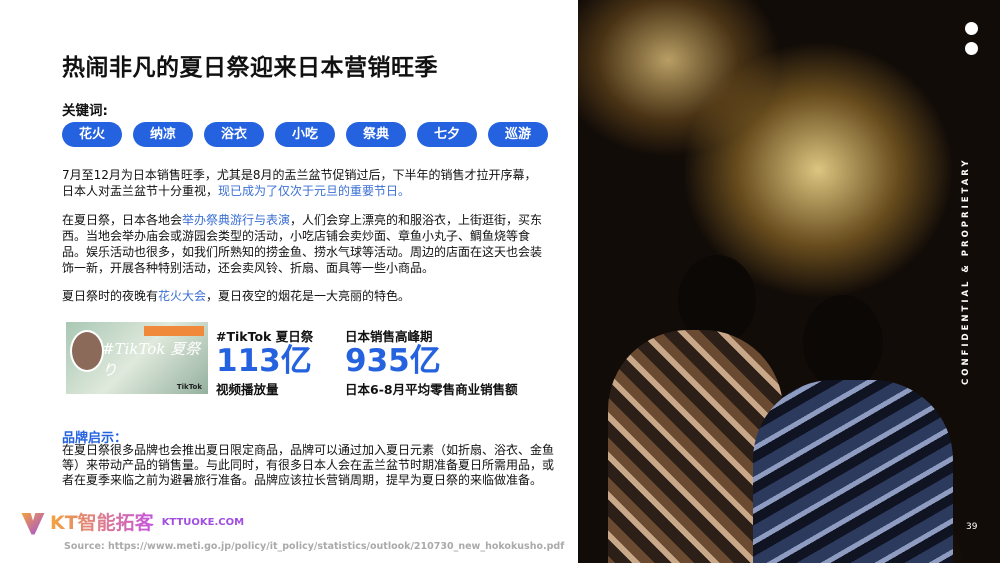 The height and width of the screenshot is (563, 1000). Describe the element at coordinates (853, 471) in the screenshot. I see `person-yukata` at that location.